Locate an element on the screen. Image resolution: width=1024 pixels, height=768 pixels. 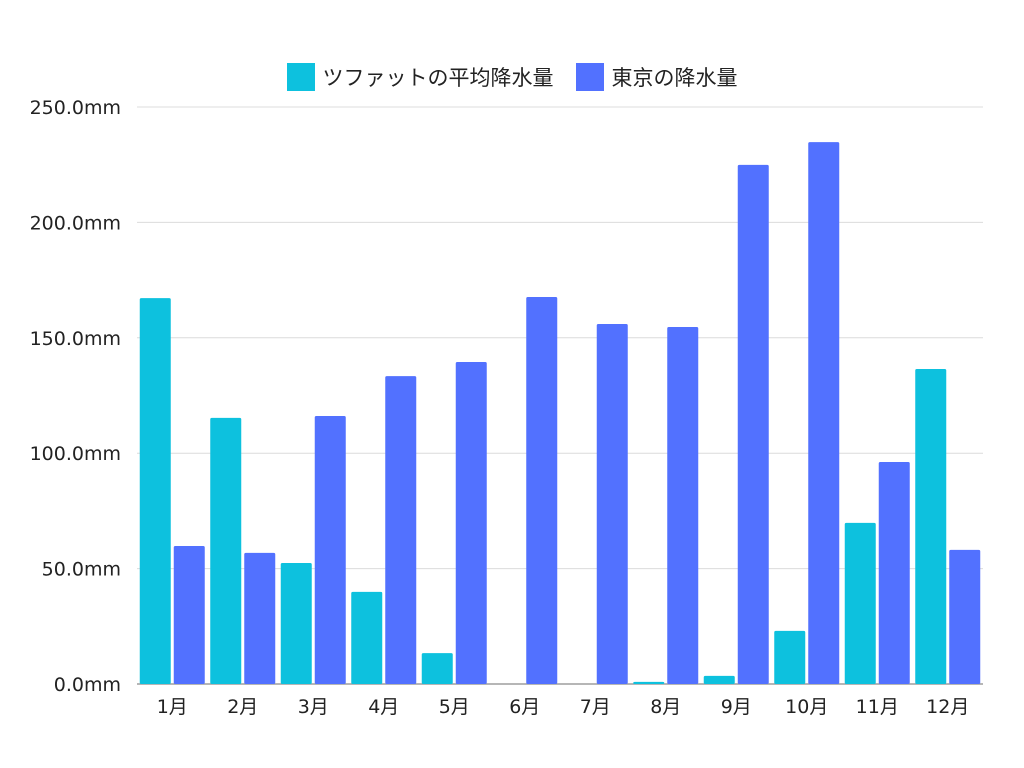
x-tick-label: 8月 is located at coordinates (665, 707).